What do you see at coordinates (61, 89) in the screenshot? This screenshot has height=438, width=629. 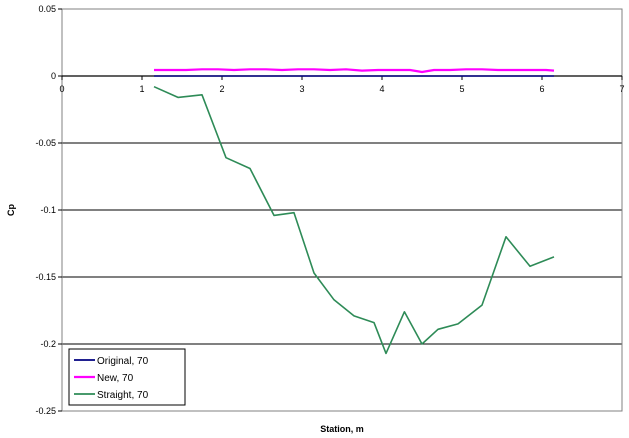 I see `x-tick-label: 0` at bounding box center [61, 89].